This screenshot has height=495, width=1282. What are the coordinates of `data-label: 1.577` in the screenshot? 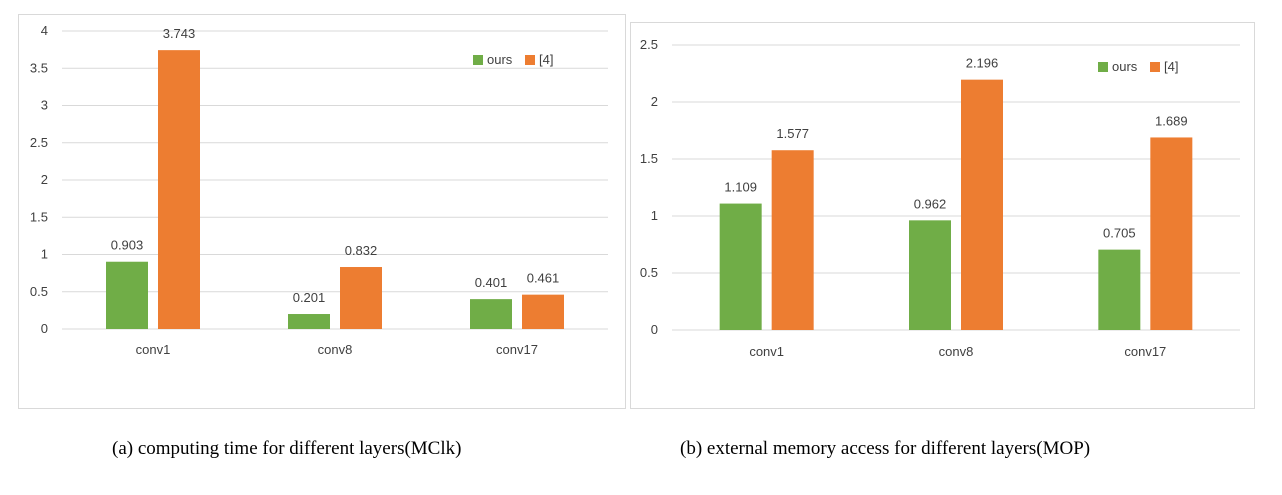 It's located at (792, 133).